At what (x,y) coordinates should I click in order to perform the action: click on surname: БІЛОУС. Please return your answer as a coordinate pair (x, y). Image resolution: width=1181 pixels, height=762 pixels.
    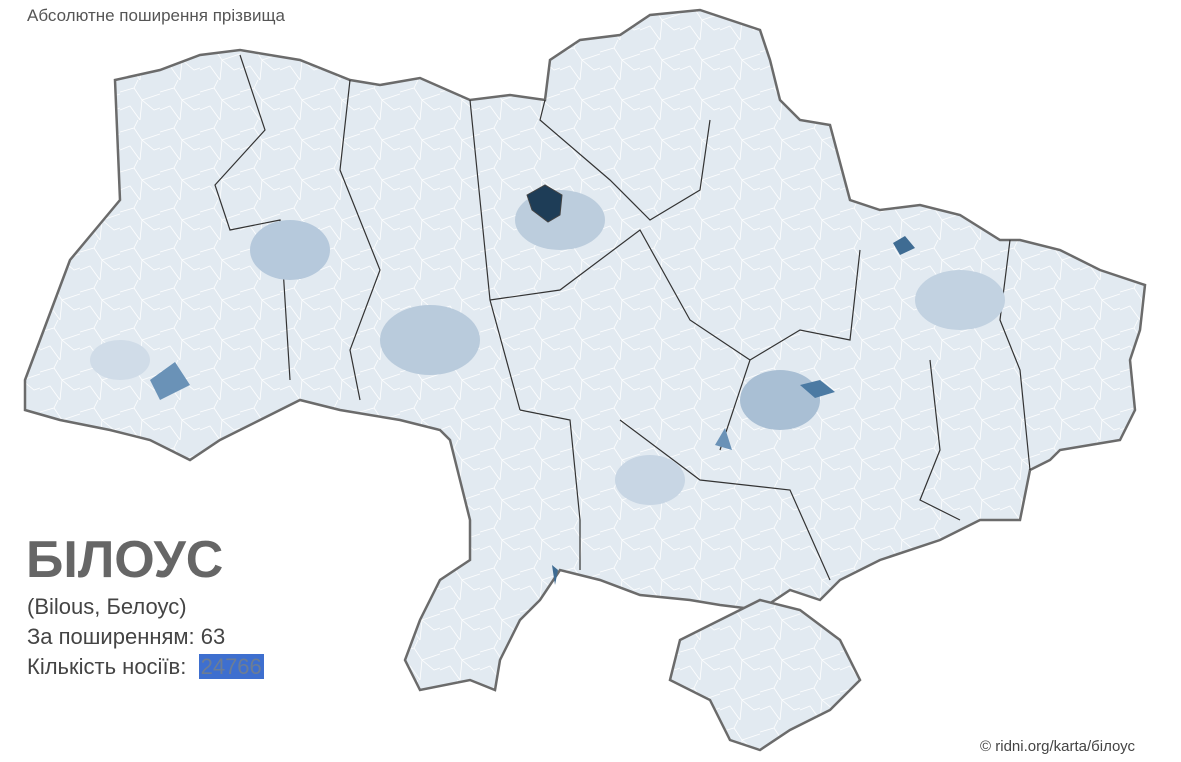
    Looking at the image, I should click on (125, 560).